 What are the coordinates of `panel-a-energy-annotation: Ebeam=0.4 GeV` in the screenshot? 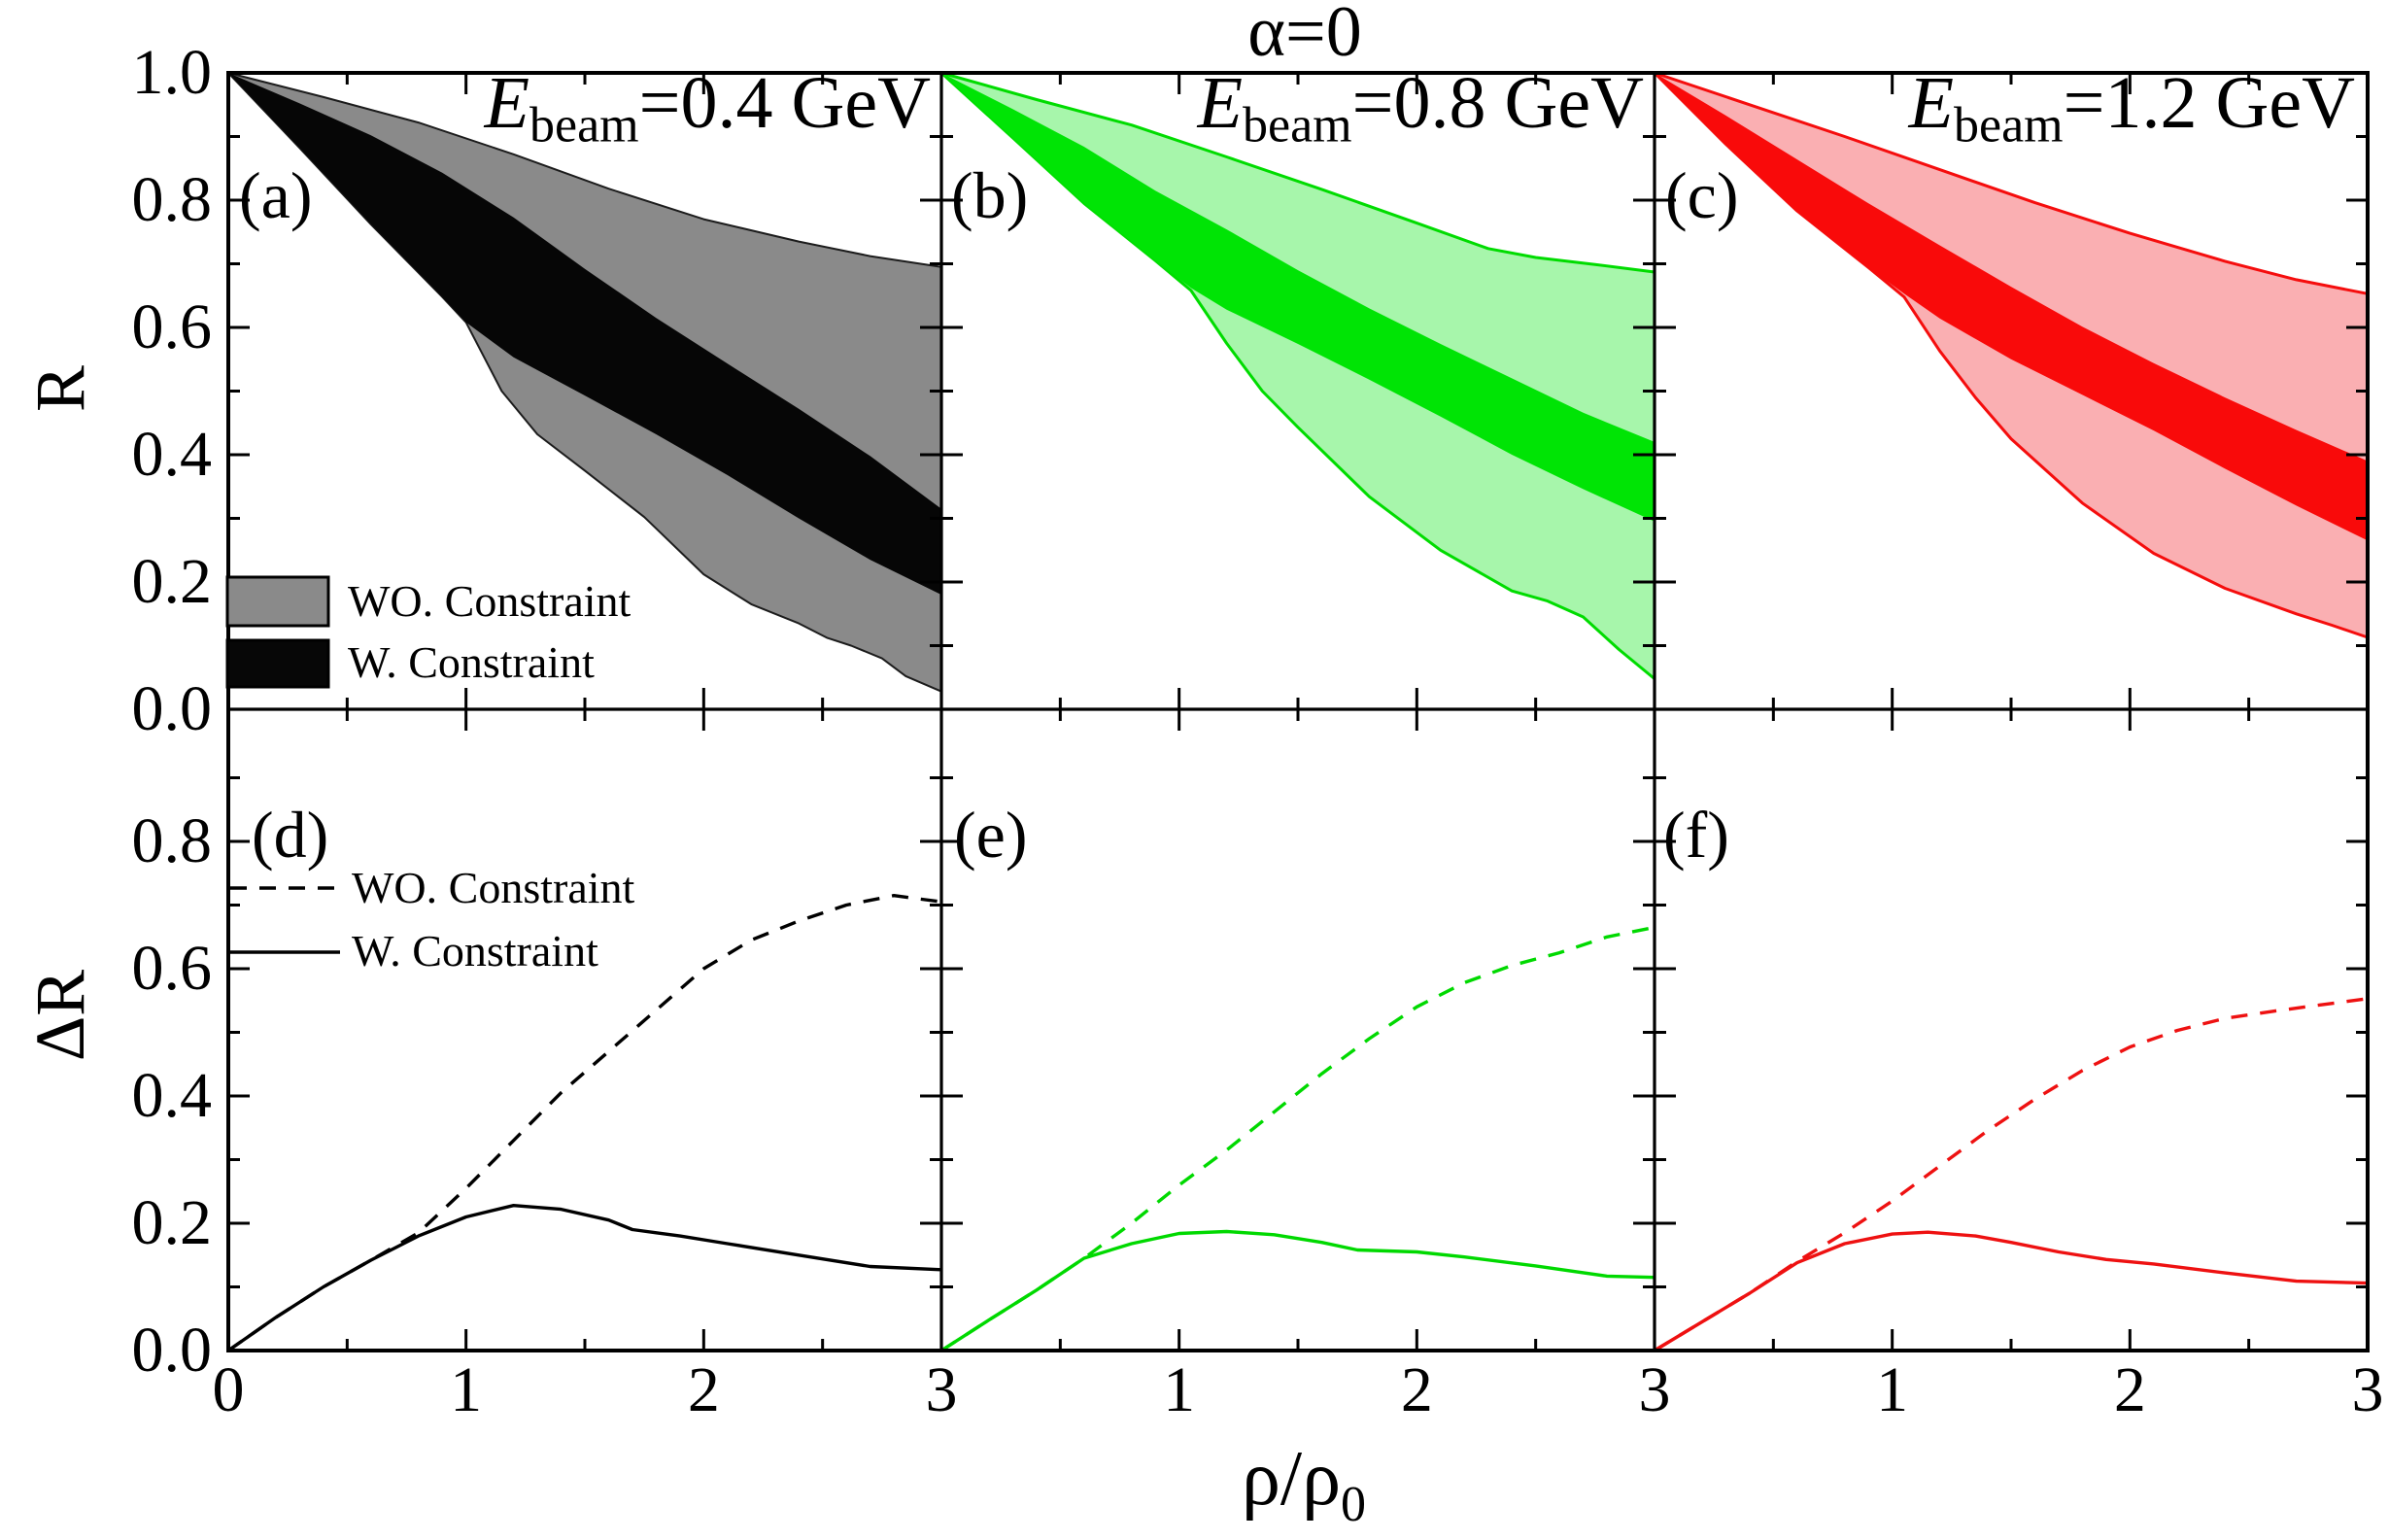 It's located at (708, 108).